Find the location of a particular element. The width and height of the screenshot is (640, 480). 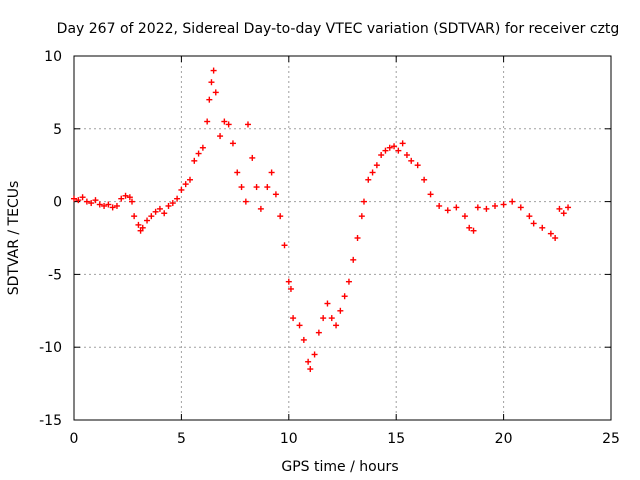

x-tick-label: 10 is located at coordinates (289, 439).